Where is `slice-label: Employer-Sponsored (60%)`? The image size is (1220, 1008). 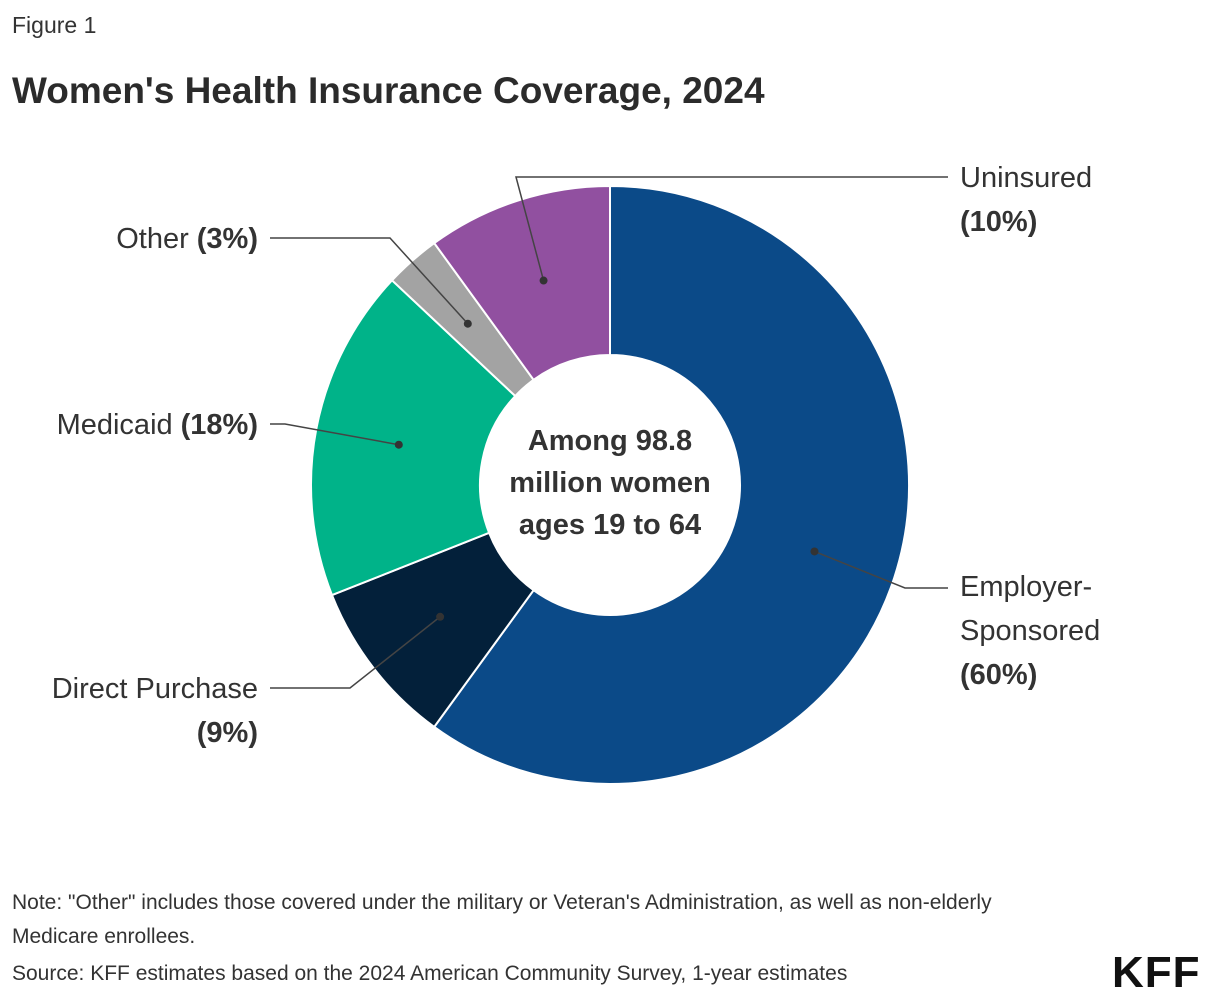 slice-label: Employer-Sponsored (60%) is located at coordinates (1030, 631).